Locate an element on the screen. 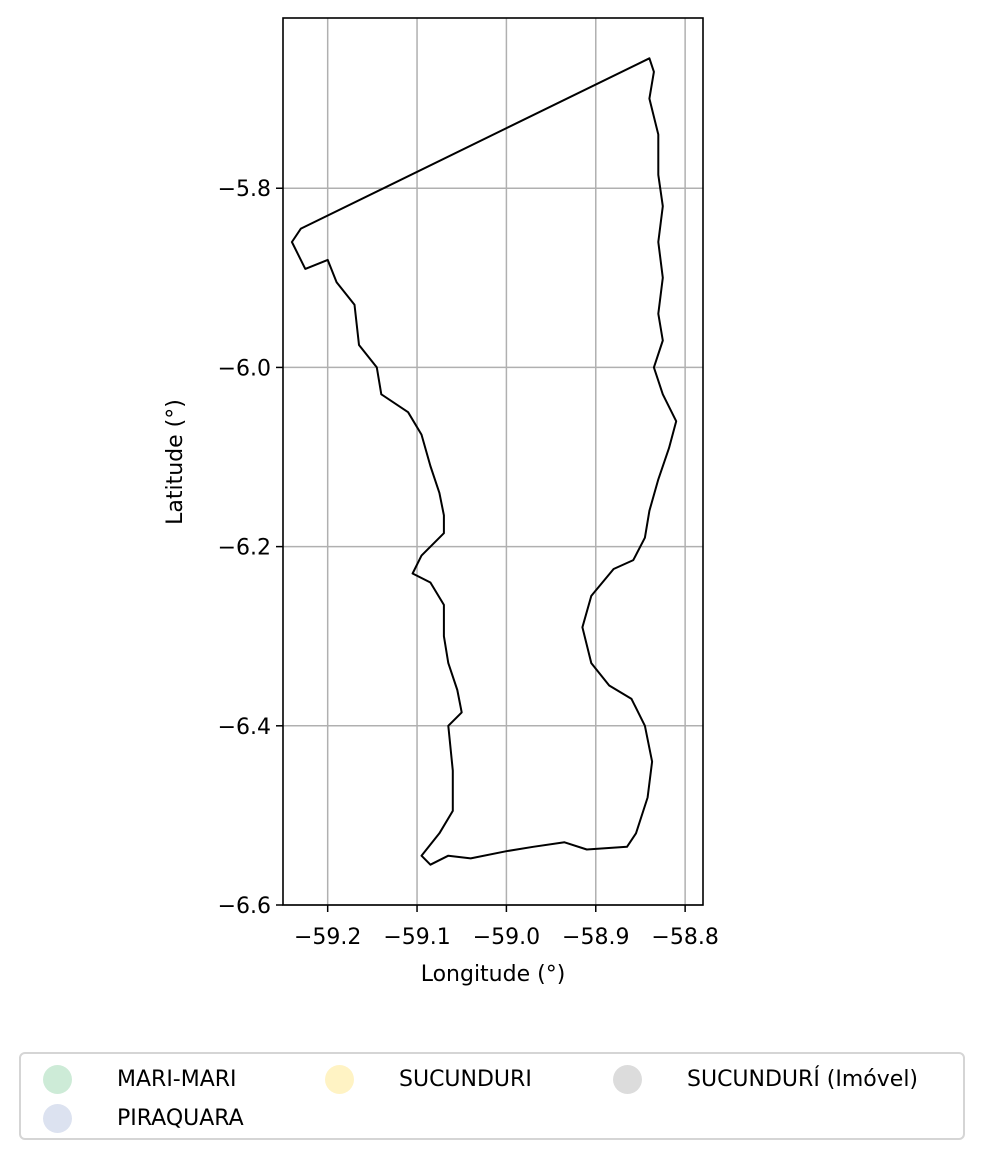  x-tick-label: −59.0 is located at coordinates (506, 937).